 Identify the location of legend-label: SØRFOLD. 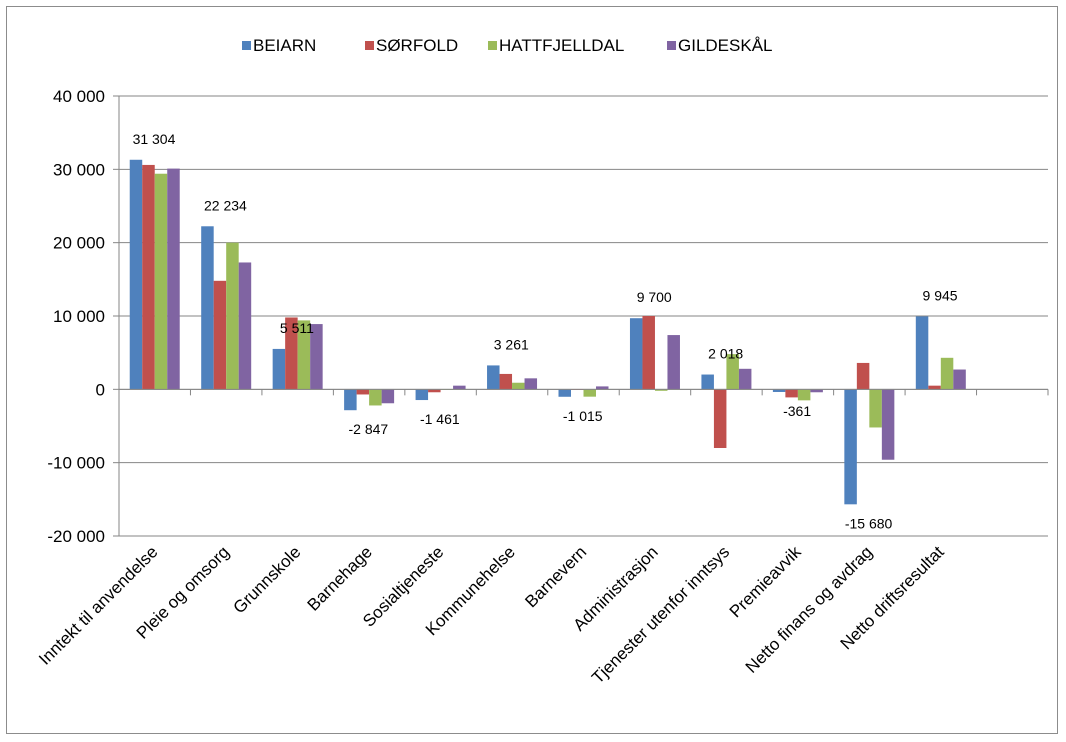
(417, 45).